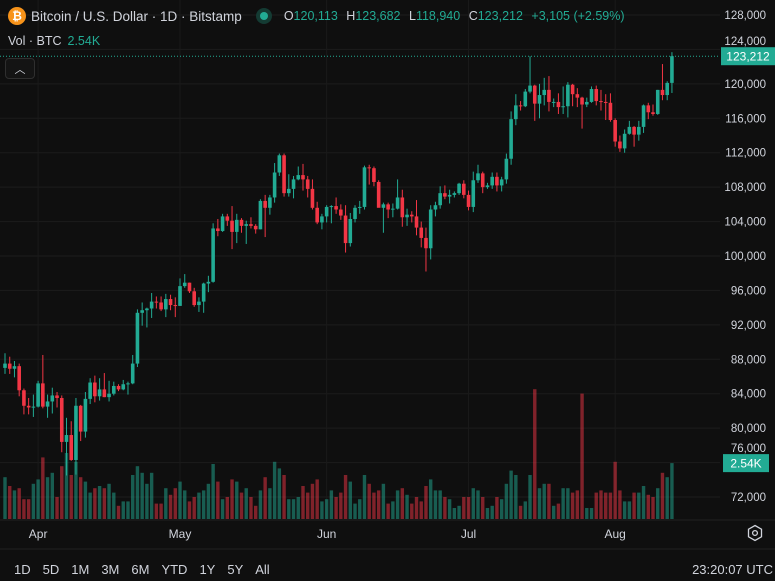 This screenshot has width=775, height=581. Describe the element at coordinates (745, 119) in the screenshot. I see `y-tick-label: 116,000` at that location.